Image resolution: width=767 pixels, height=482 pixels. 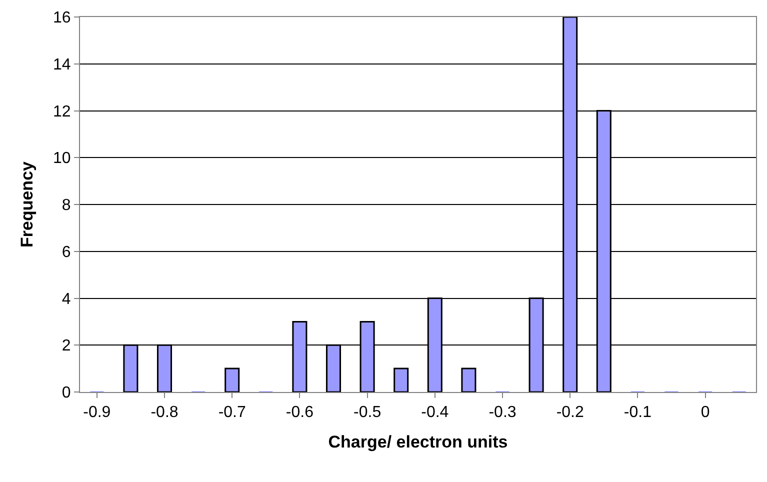 What do you see at coordinates (435, 413) in the screenshot?
I see `x-tick-label: -0.4` at bounding box center [435, 413].